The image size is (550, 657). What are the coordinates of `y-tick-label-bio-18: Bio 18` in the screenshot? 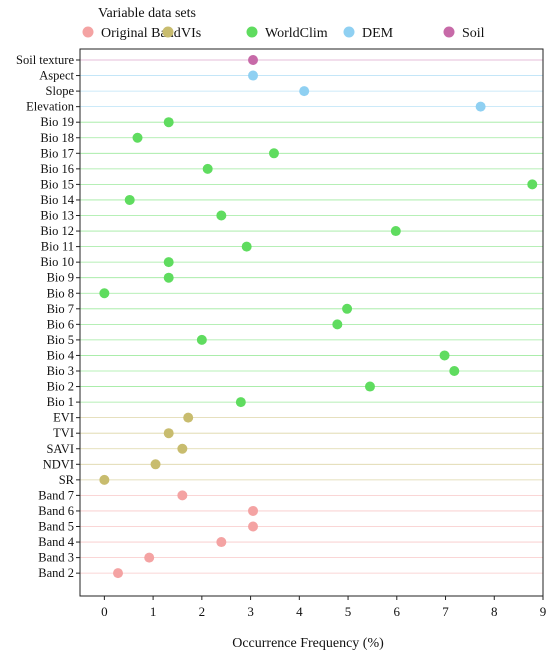 It's located at (57, 138).